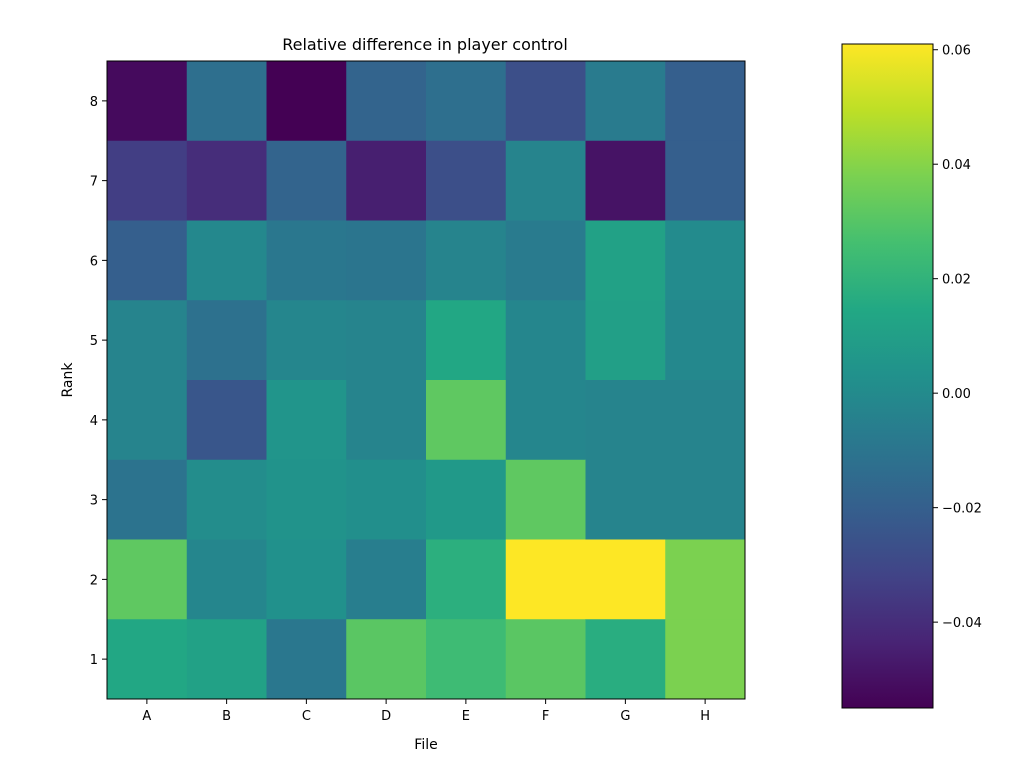 The width and height of the screenshot is (1012, 772). Describe the element at coordinates (98, 381) in the screenshot. I see `y-axis: 8 7 6 5 4 3 2 1` at that location.